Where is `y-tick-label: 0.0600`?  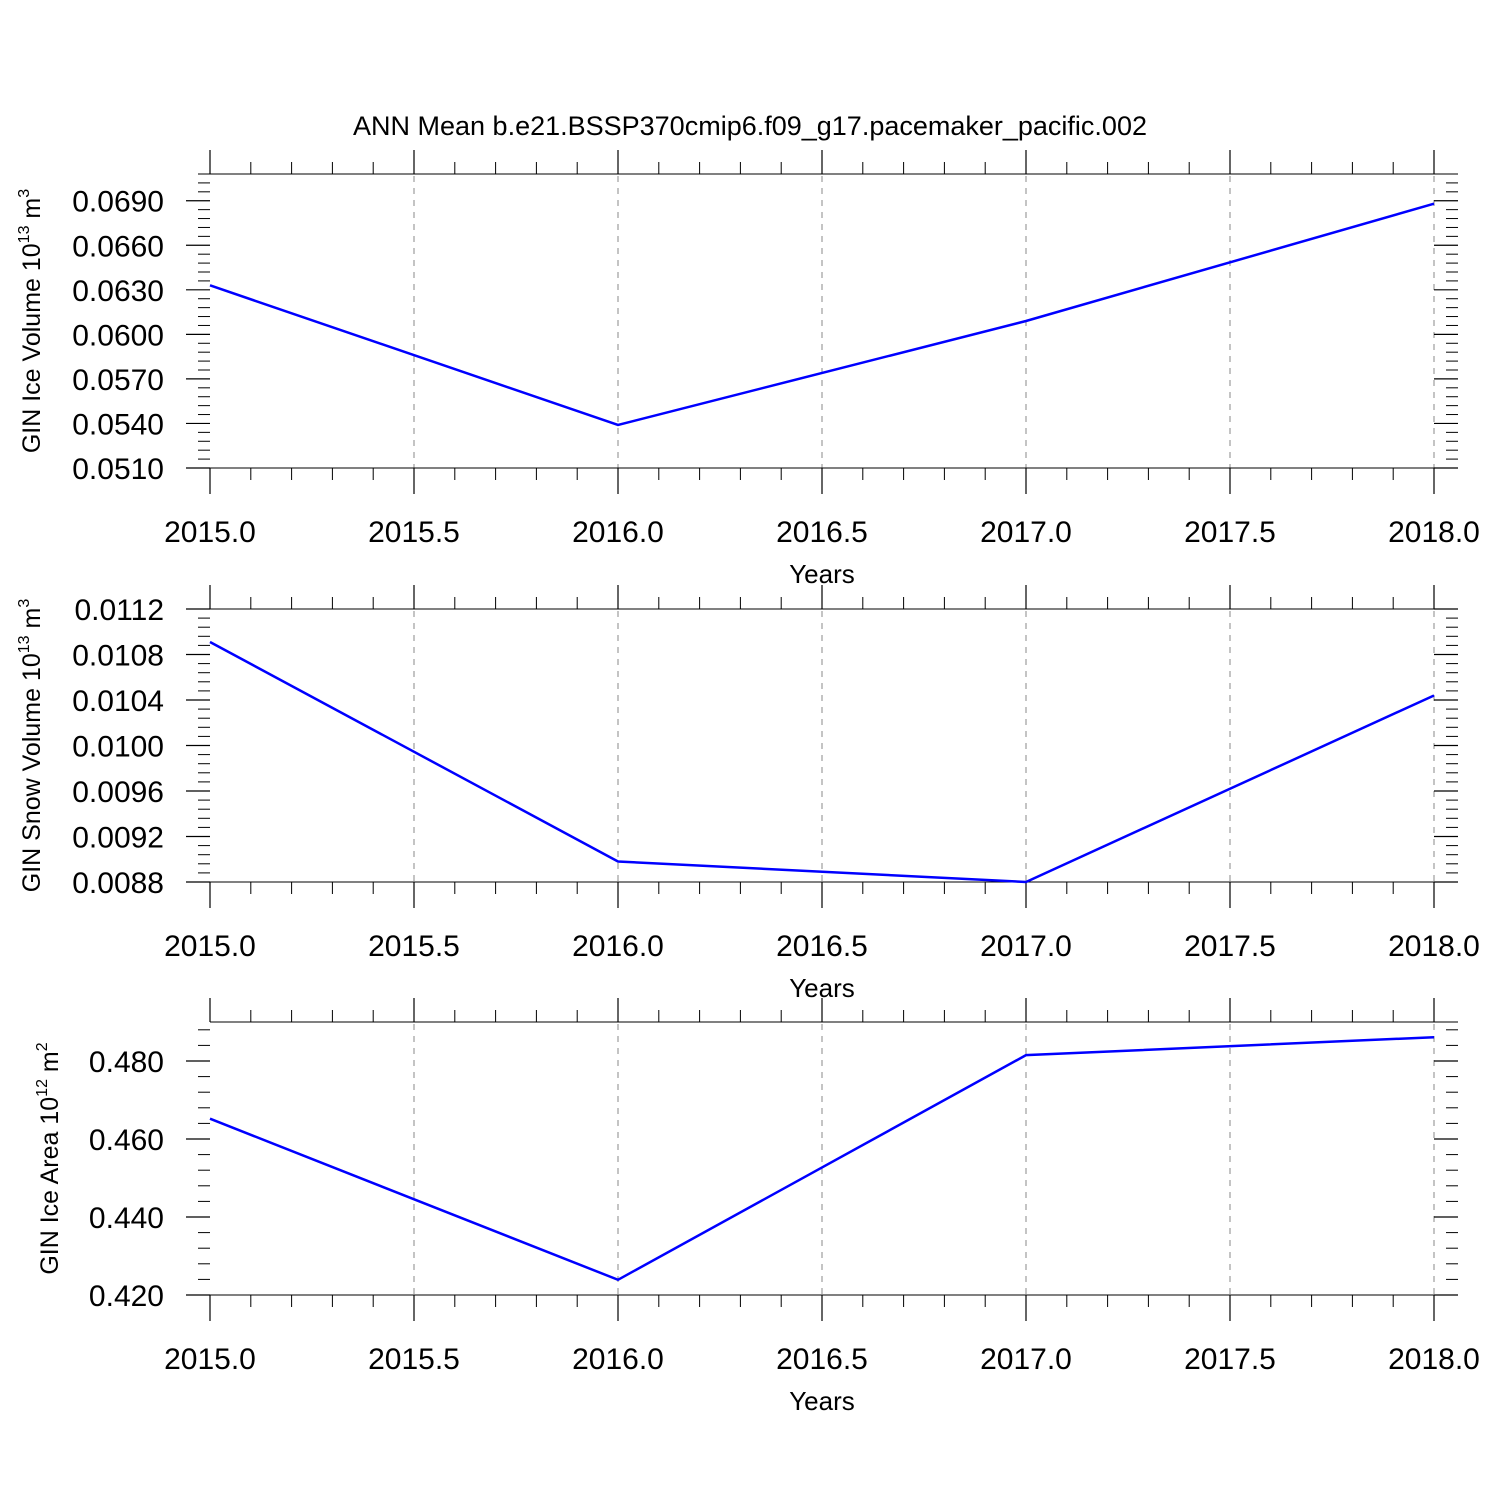 y-tick-label: 0.0600 is located at coordinates (118, 335).